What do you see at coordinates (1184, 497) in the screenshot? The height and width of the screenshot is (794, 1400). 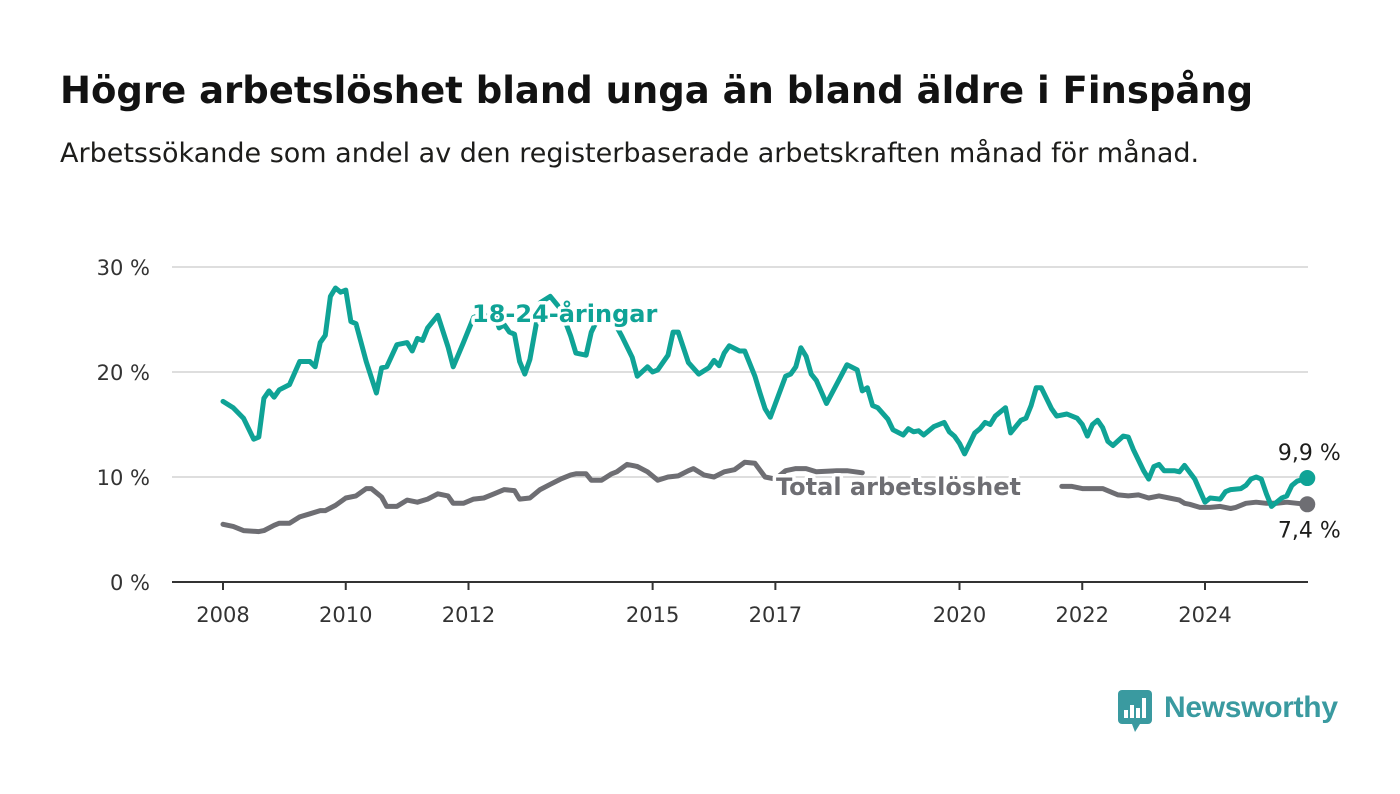 I see `series-line-total-tail` at bounding box center [1184, 497].